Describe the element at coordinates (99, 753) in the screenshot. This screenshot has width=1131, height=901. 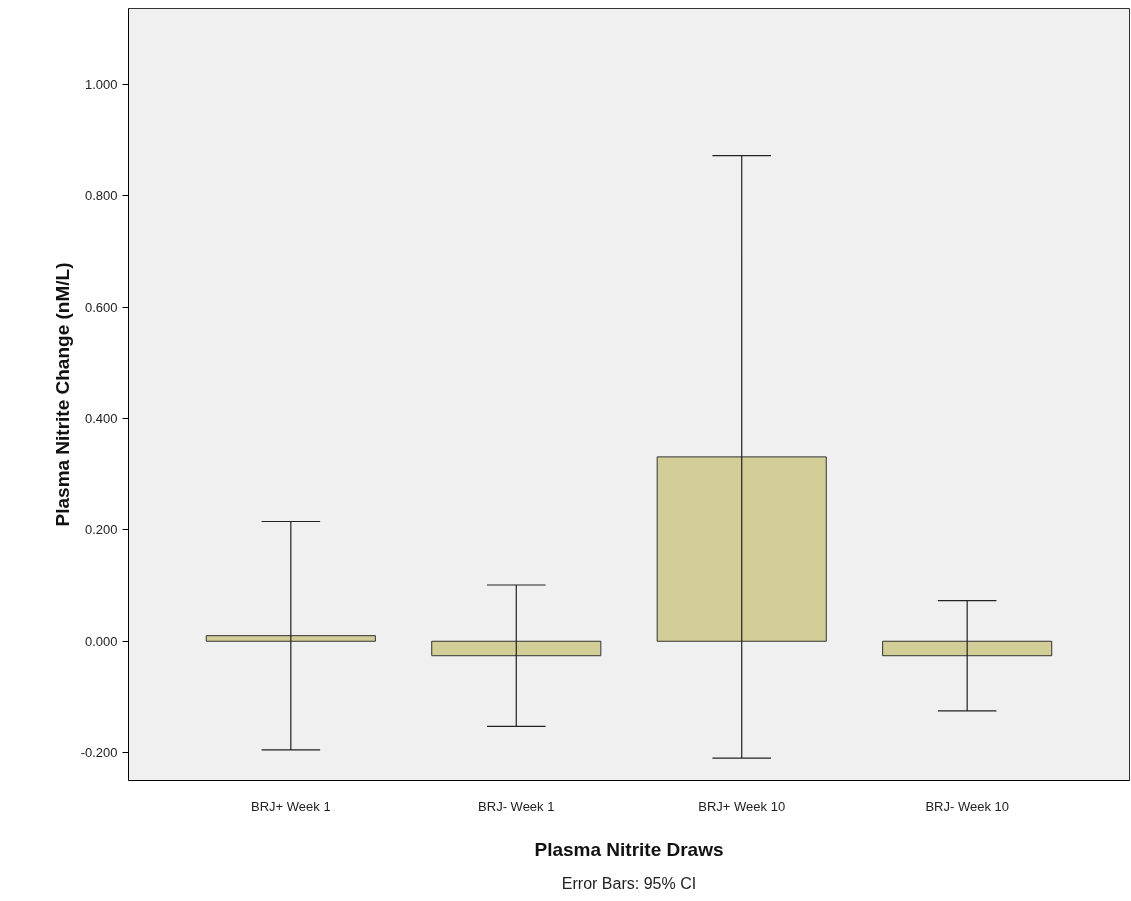
I see `y-tick-label: -0.200` at that location.